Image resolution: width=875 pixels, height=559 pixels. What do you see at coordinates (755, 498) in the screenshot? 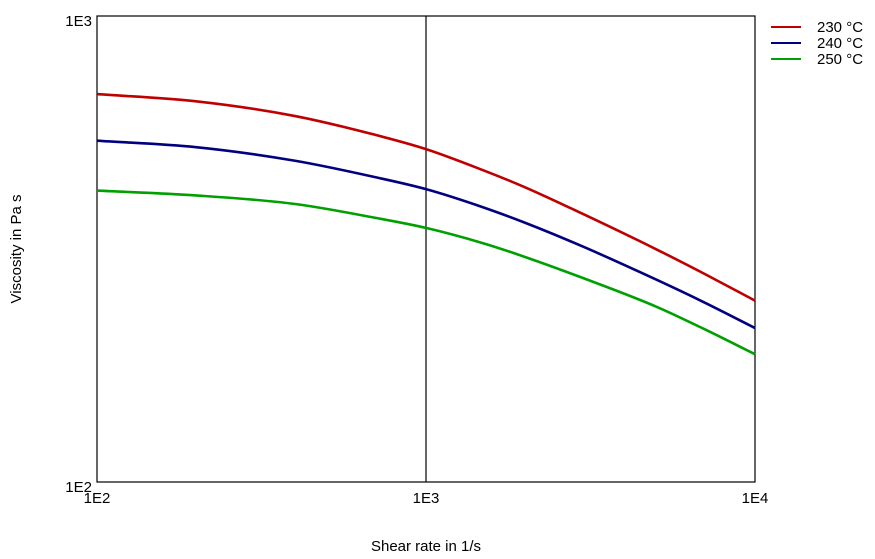
I see `x-tick-label: 1E4` at bounding box center [755, 498].